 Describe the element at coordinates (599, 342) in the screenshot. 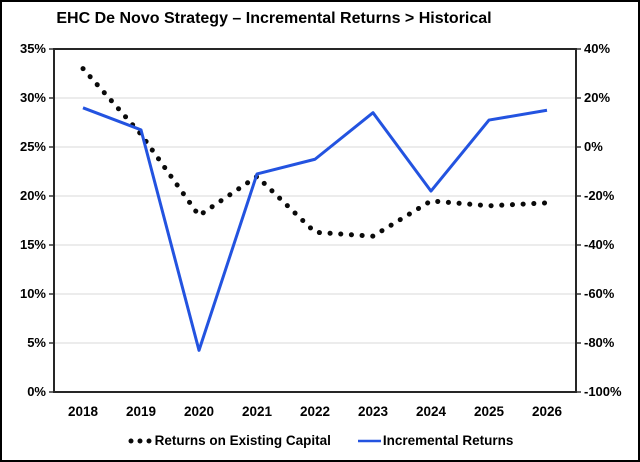

I see `right-axis-tick-label: -80%` at that location.